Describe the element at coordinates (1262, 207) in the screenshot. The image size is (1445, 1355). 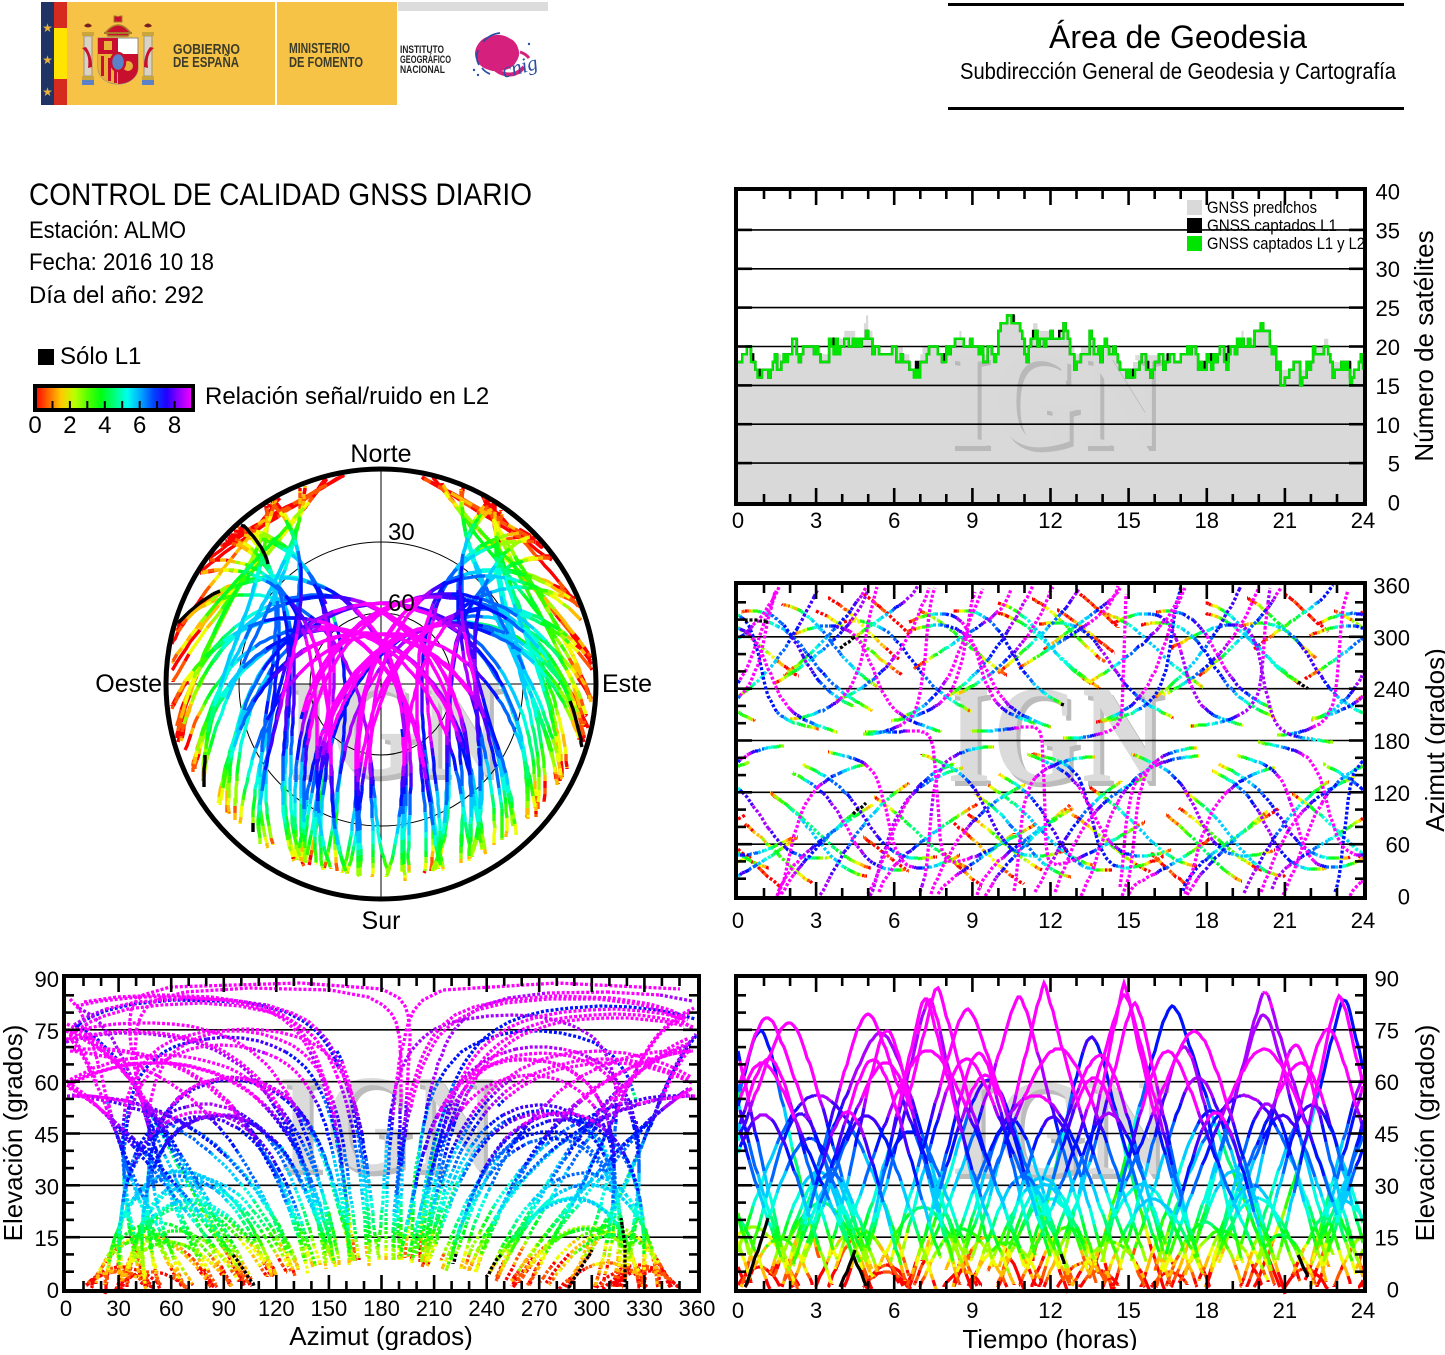
I see `svg-text: GNSS predichos` at that location.